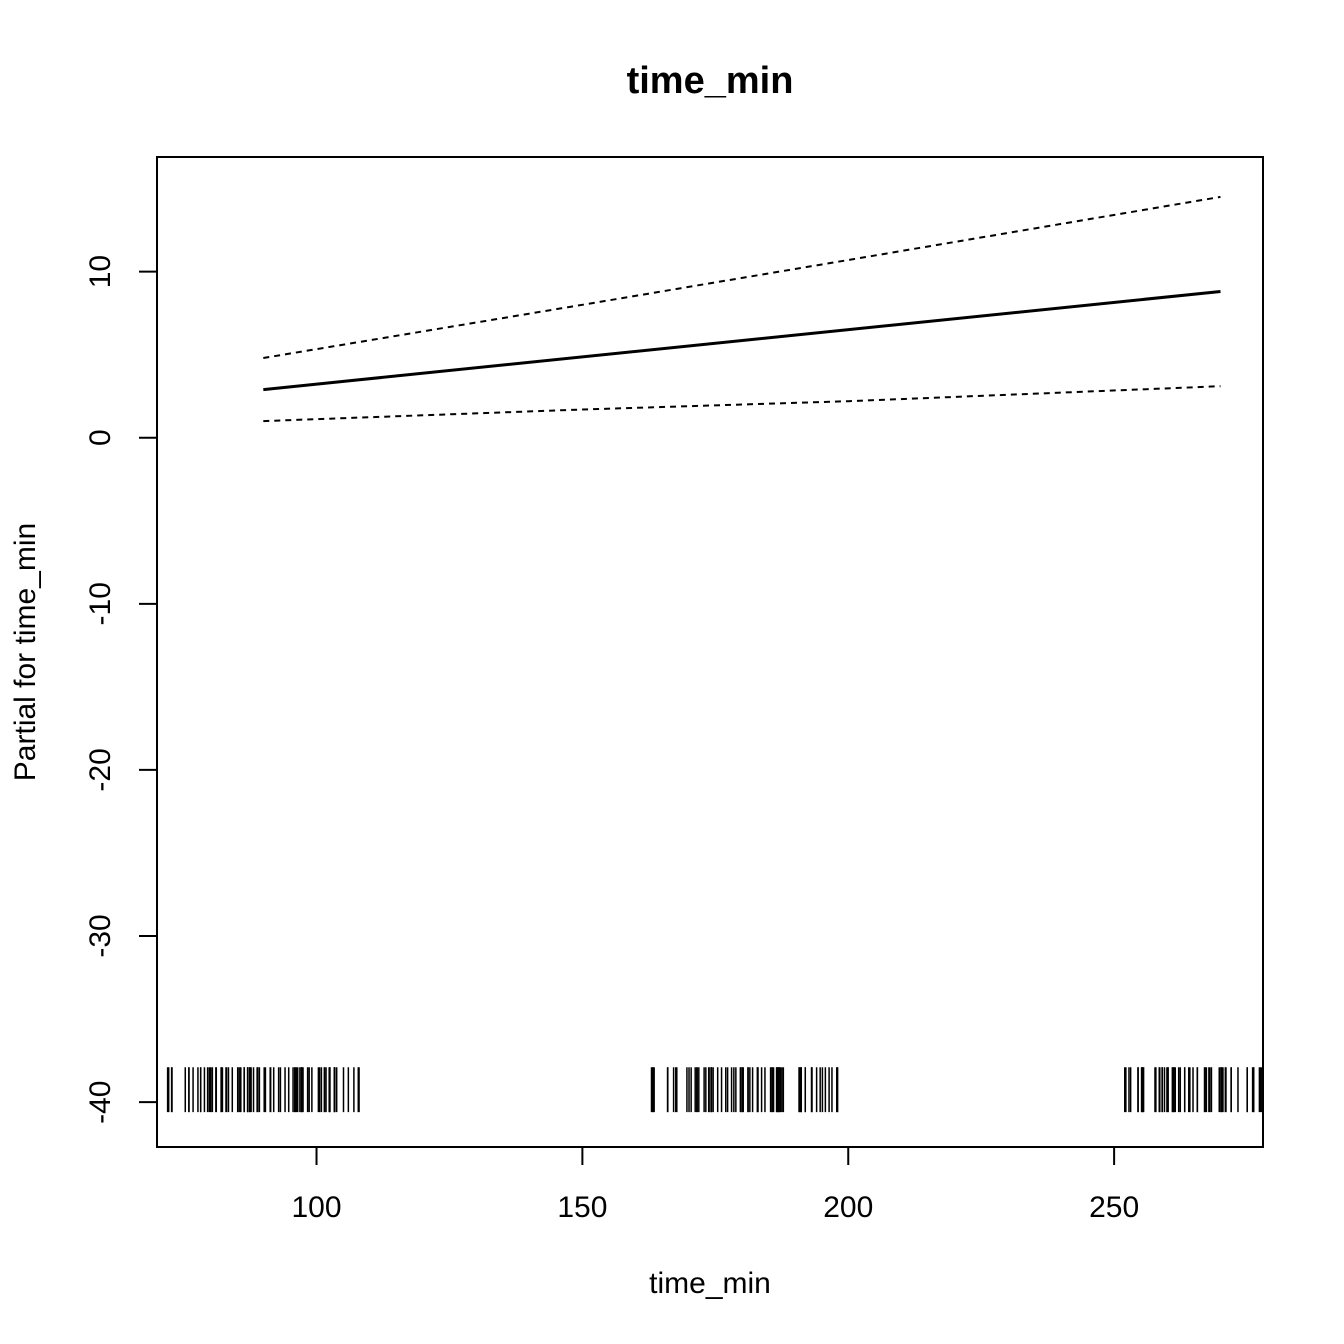 The height and width of the screenshot is (1344, 1344). I want to click on x-axis-label: time_min, so click(710, 1283).